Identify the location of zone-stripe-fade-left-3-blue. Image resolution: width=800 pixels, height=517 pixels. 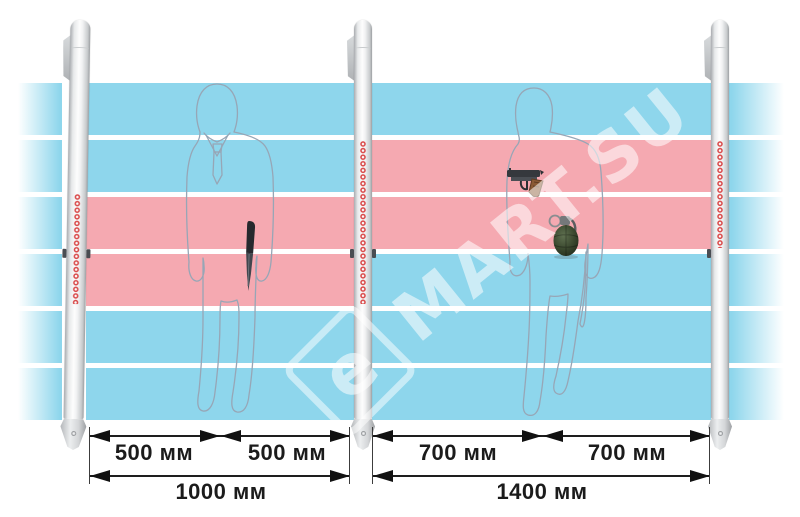
(40, 223).